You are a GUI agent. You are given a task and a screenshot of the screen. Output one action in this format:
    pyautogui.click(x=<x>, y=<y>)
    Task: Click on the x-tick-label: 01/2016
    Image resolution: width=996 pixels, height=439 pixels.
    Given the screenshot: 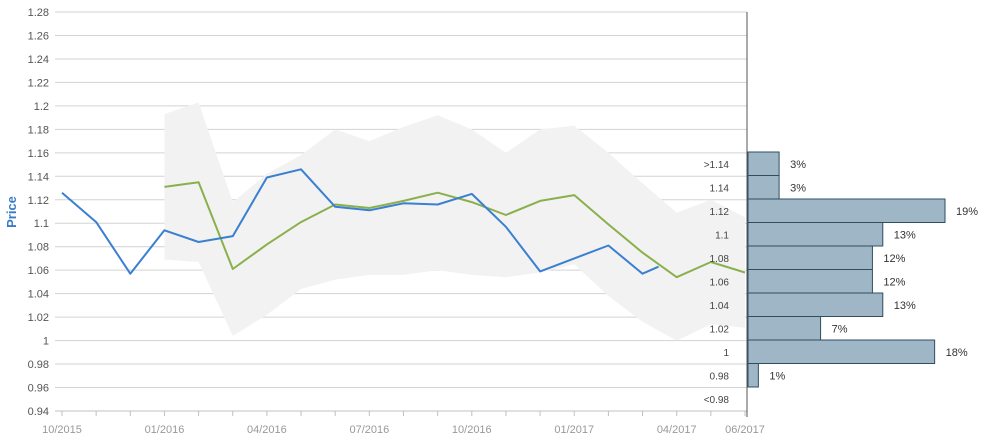 What is the action you would take?
    pyautogui.click(x=165, y=430)
    